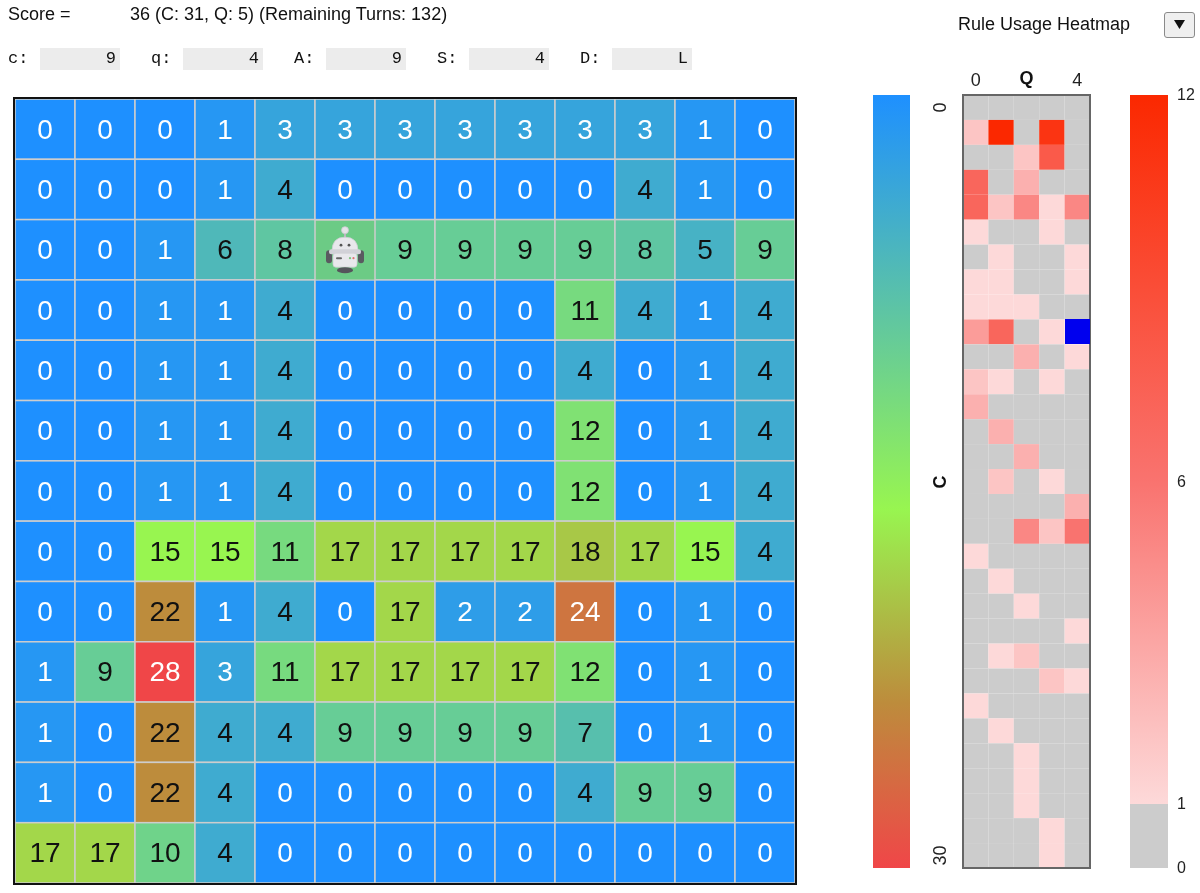 This screenshot has width=1200, height=893. I want to click on text: S:, so click(447, 59).